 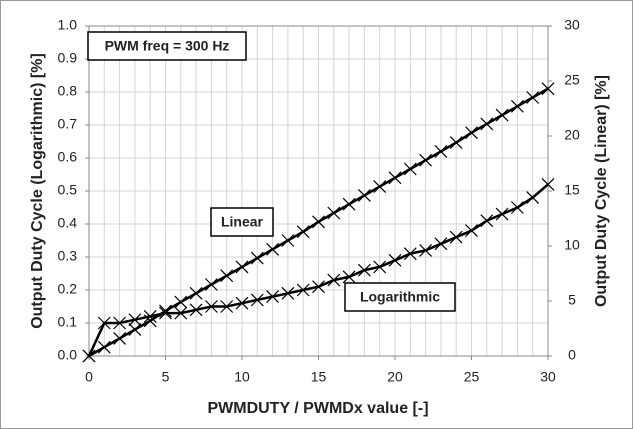 I want to click on annotation: PWM freq = 300 Hz, so click(x=167, y=46).